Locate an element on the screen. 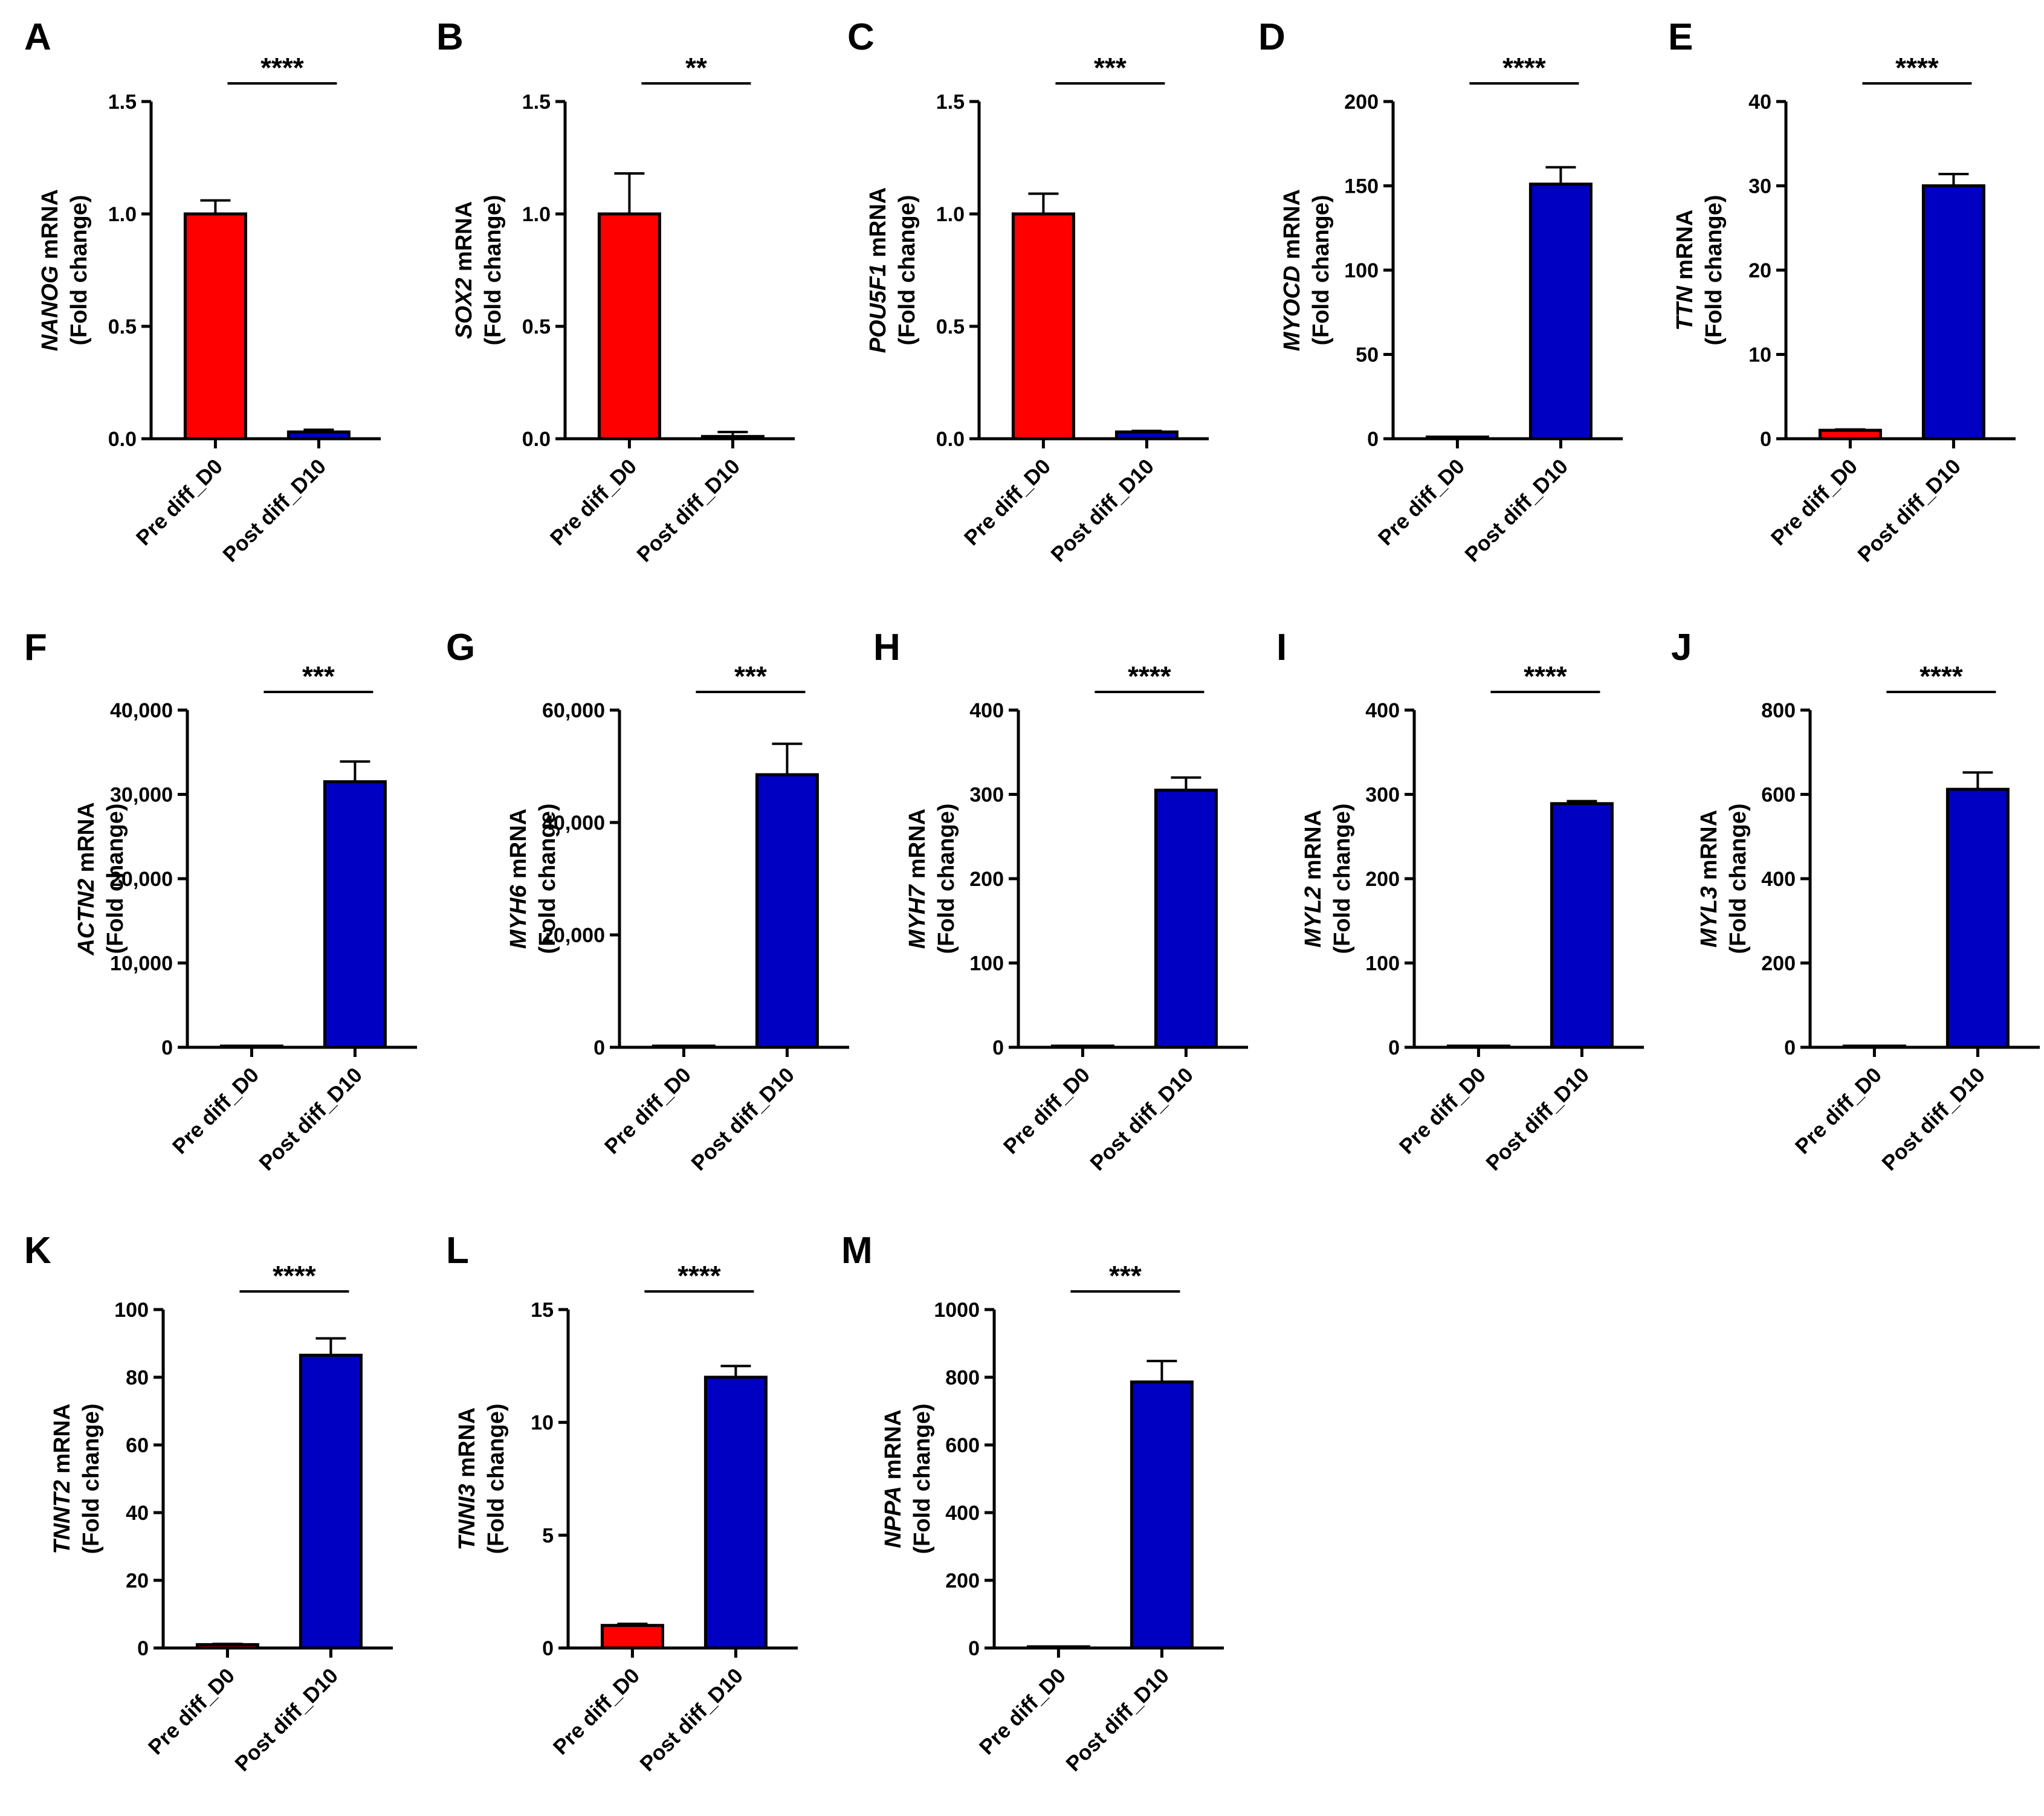 This screenshot has width=2044, height=1816. panel-letter: D is located at coordinates (1272, 37).